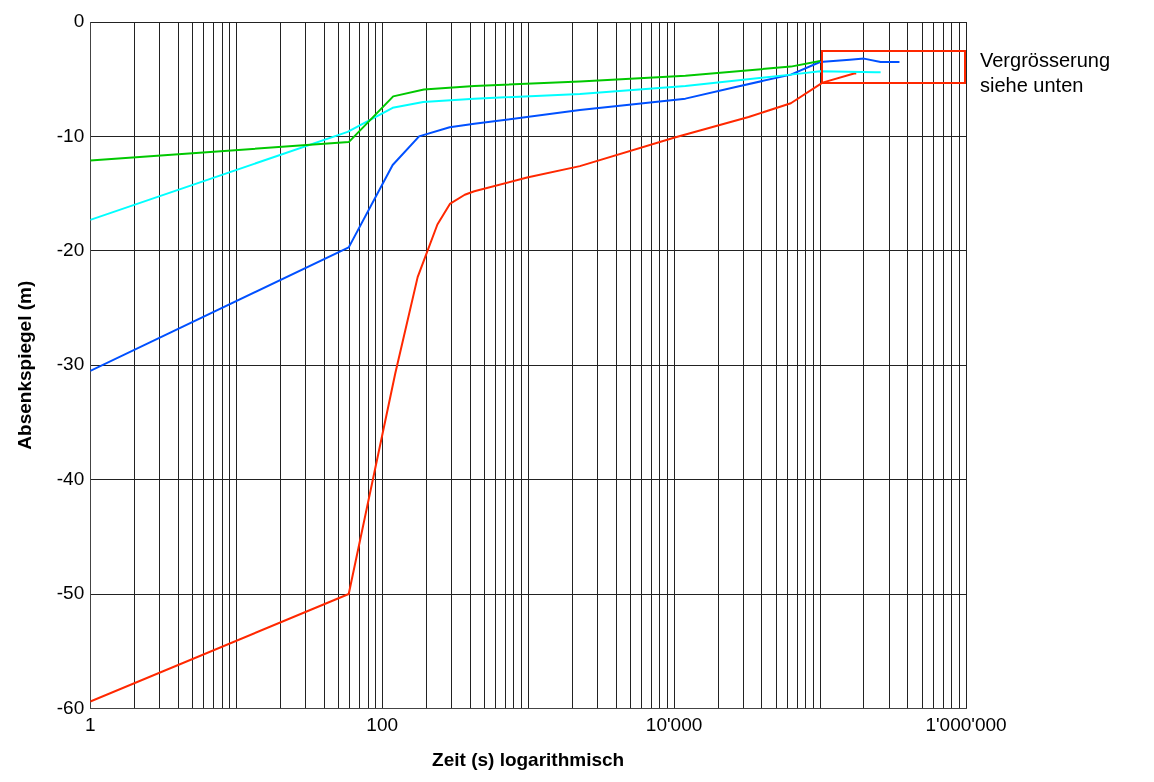 Image resolution: width=1154 pixels, height=782 pixels. I want to click on y-tick-label: -30, so click(70, 364).